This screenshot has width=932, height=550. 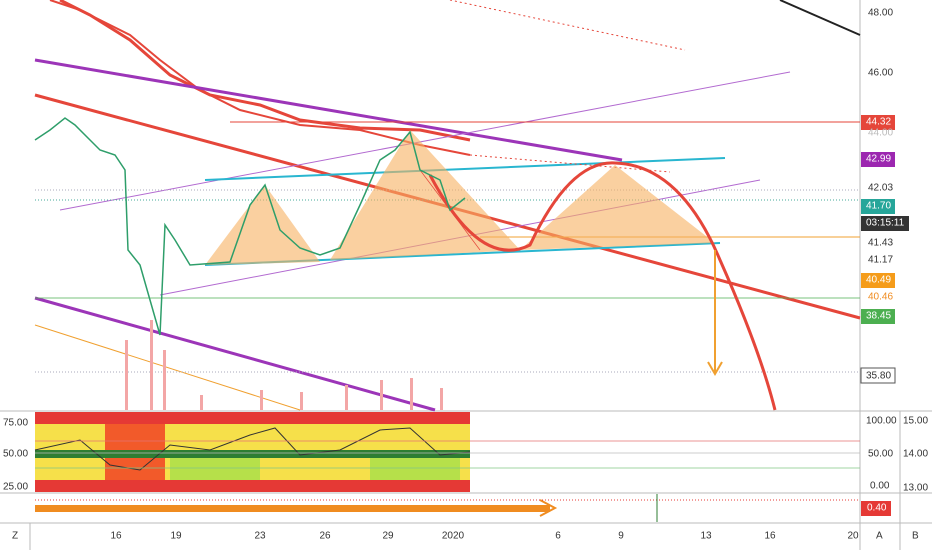 I want to click on price-label: 40.49, so click(x=878, y=280).